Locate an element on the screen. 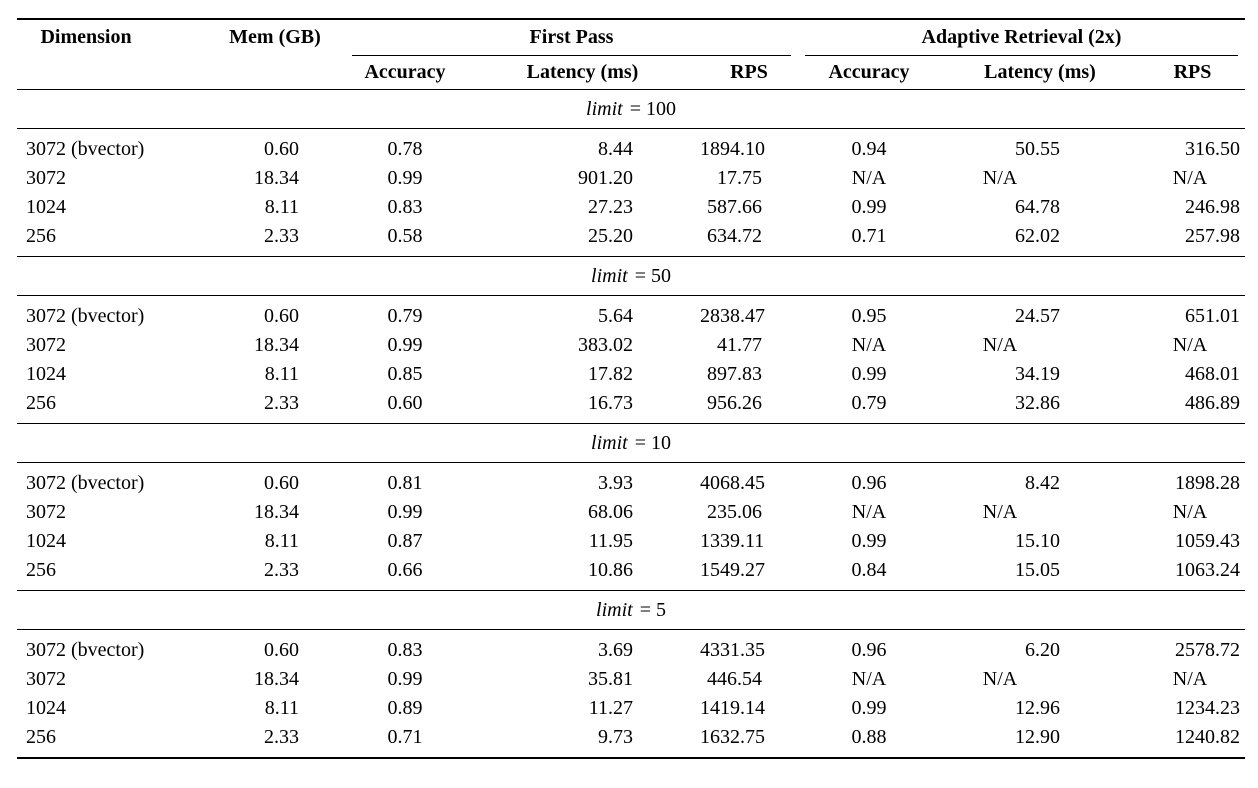 The height and width of the screenshot is (788, 1258). cell-value: 316.50 is located at coordinates (1212, 149).